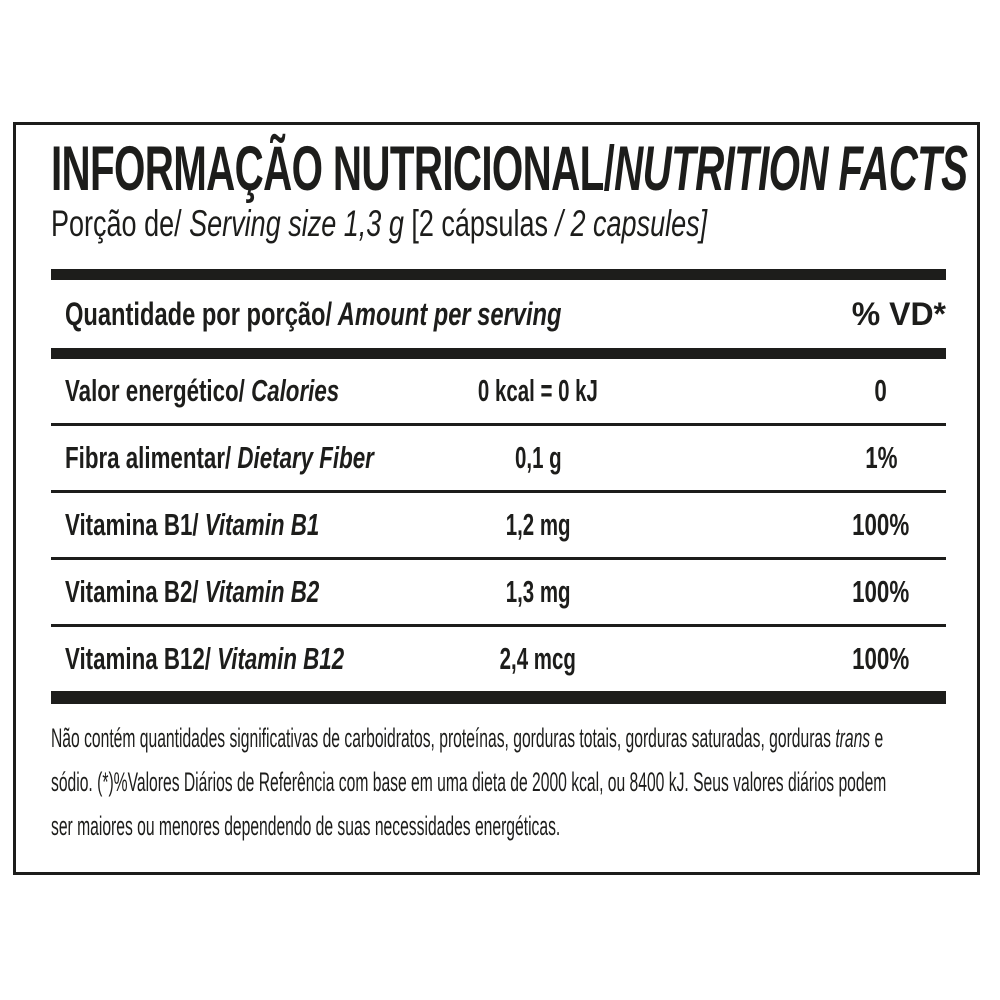  I want to click on serving-en: Serving size 1,3 g, so click(296, 223).